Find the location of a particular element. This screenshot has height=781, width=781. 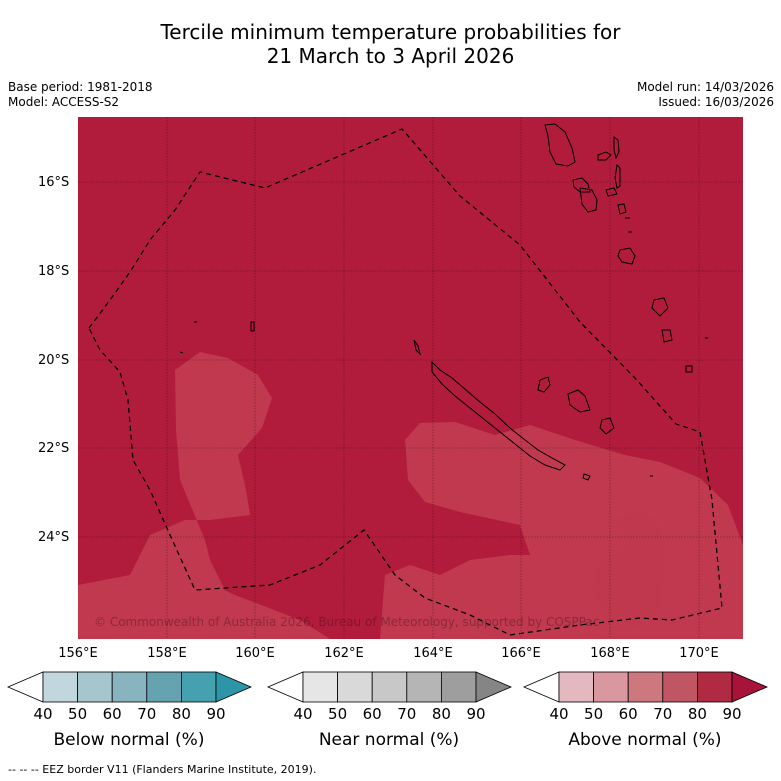

below-normal-tick-label: 80 is located at coordinates (181, 714).